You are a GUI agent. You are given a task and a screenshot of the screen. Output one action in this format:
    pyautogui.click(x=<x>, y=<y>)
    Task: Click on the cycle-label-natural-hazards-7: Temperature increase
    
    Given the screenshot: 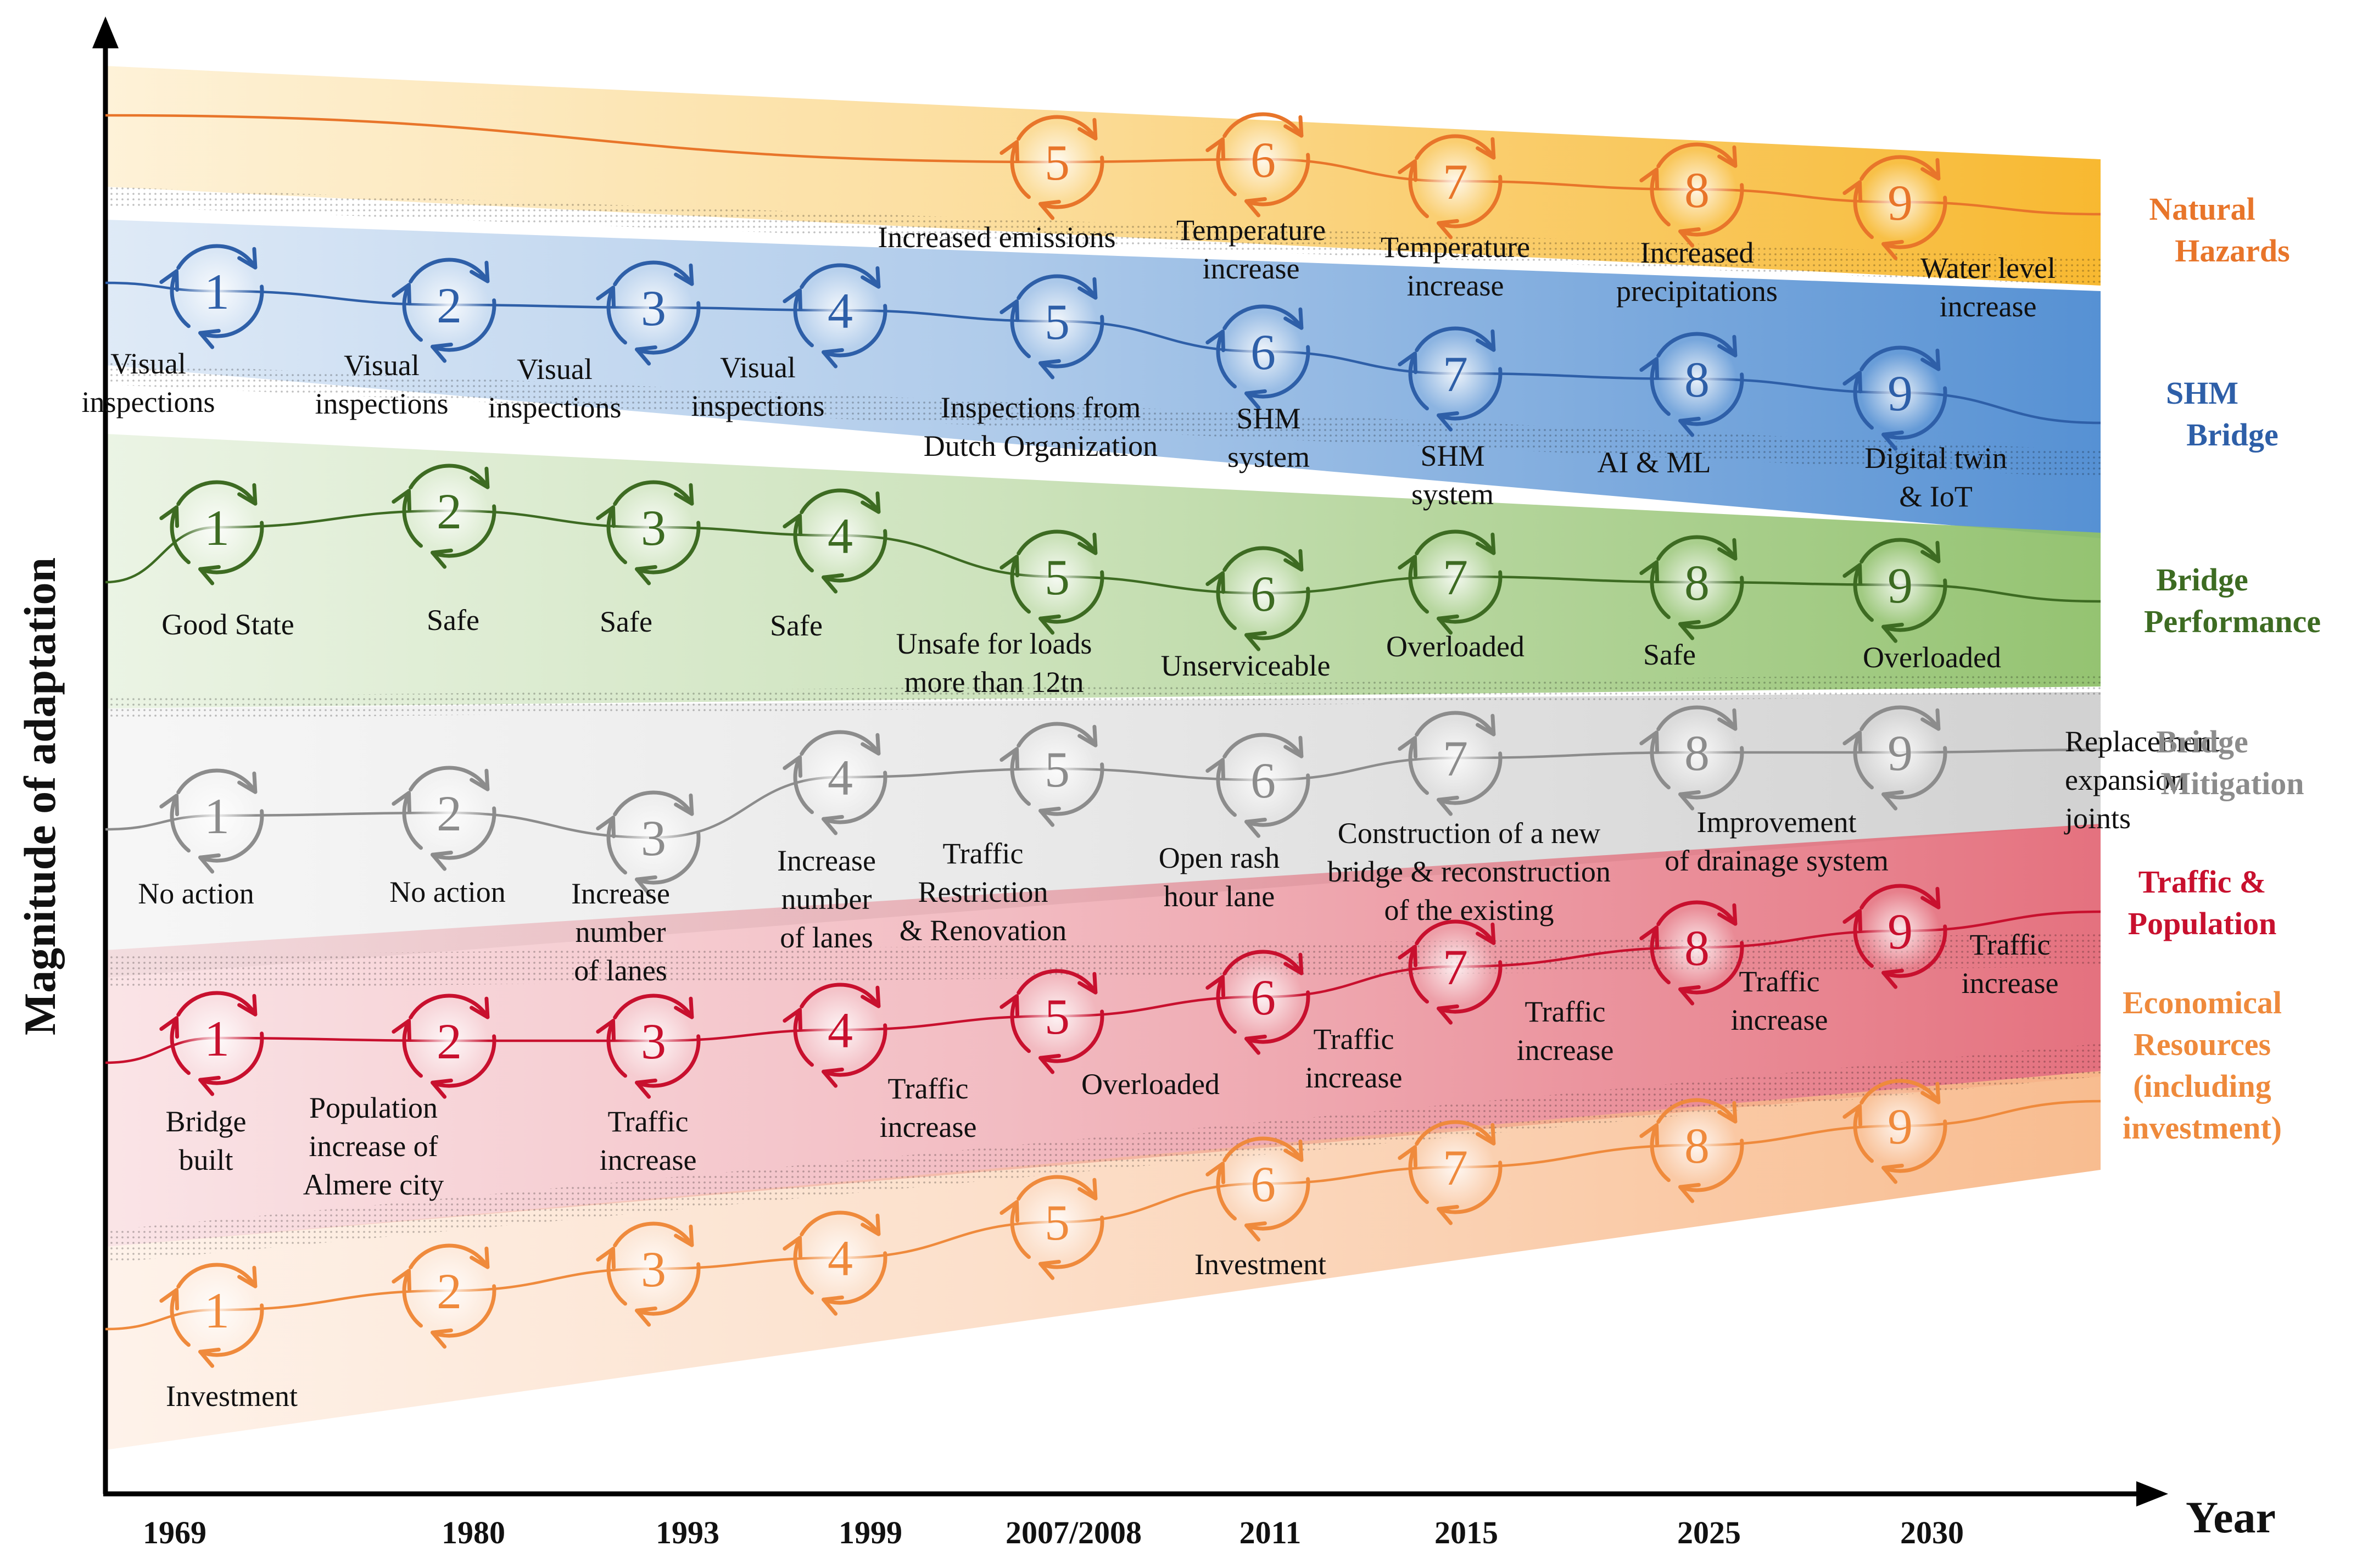 What is the action you would take?
    pyautogui.click(x=1455, y=266)
    